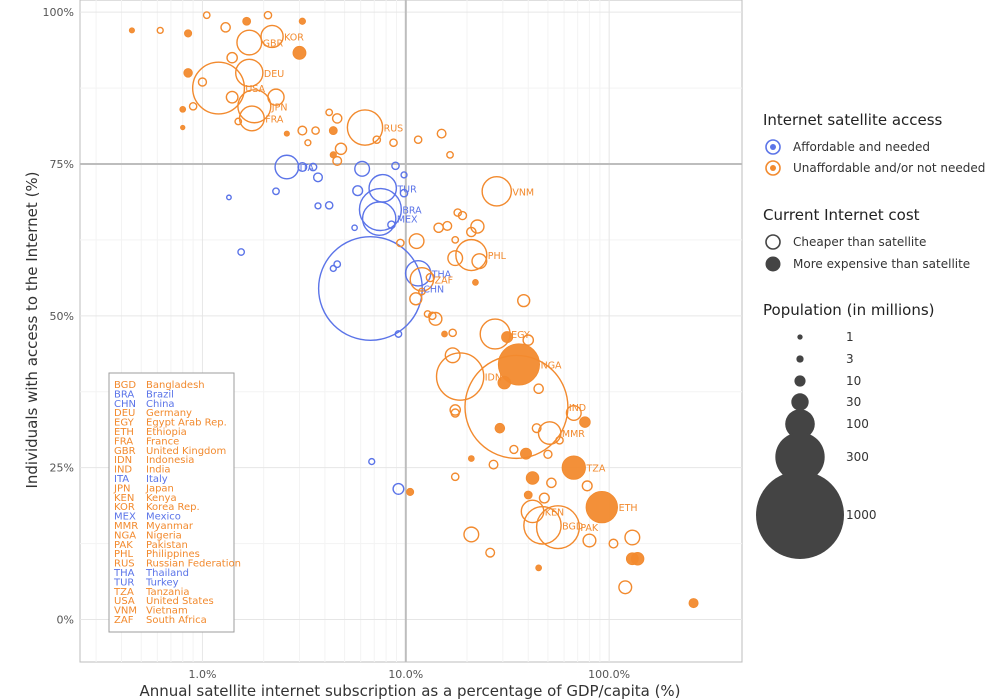 Image resolution: width=991 pixels, height=700 pixels. What do you see at coordinates (628, 508) in the screenshot?
I see `point-label-eth: ETH` at bounding box center [628, 508].